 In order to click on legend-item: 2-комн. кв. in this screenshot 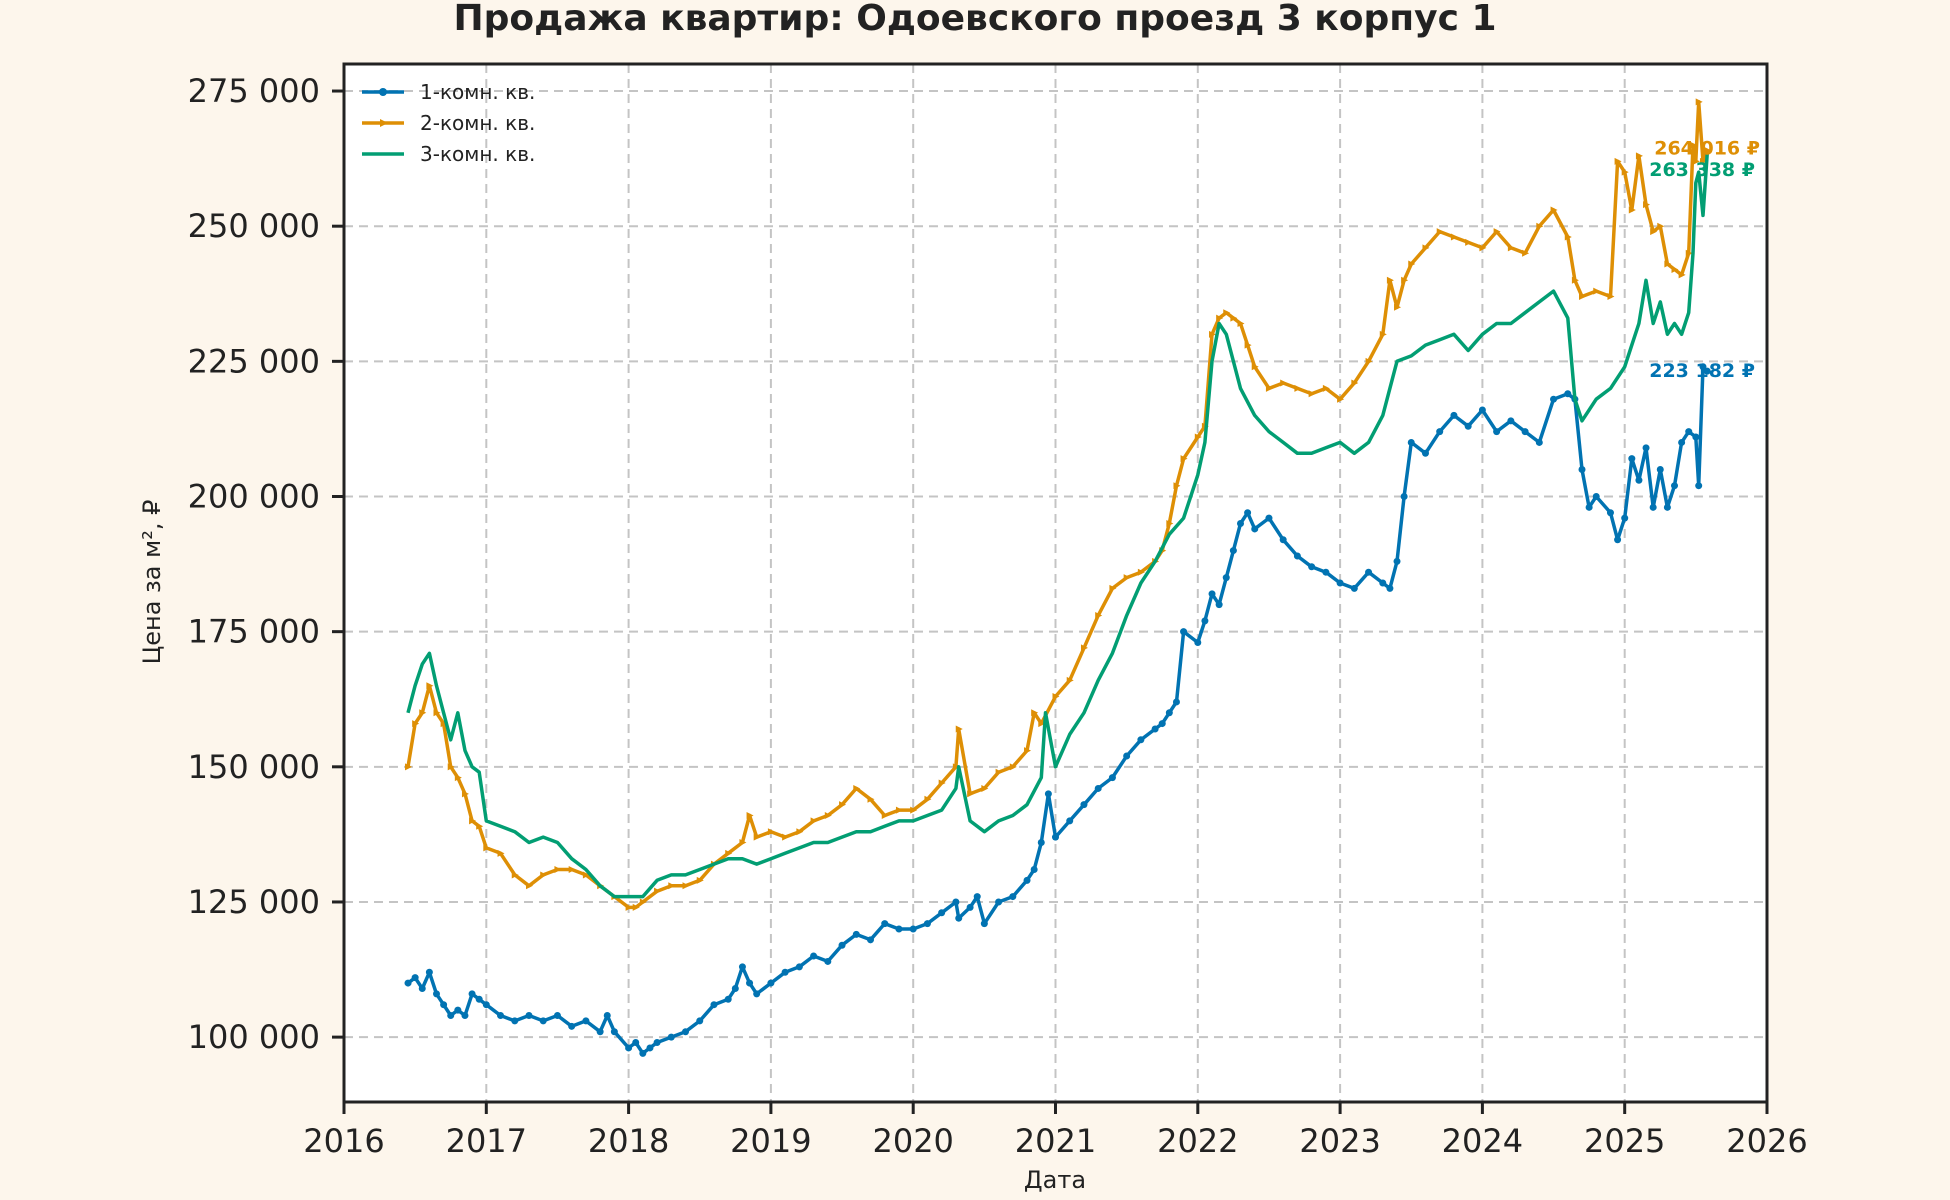, I will do `click(448, 123)`.